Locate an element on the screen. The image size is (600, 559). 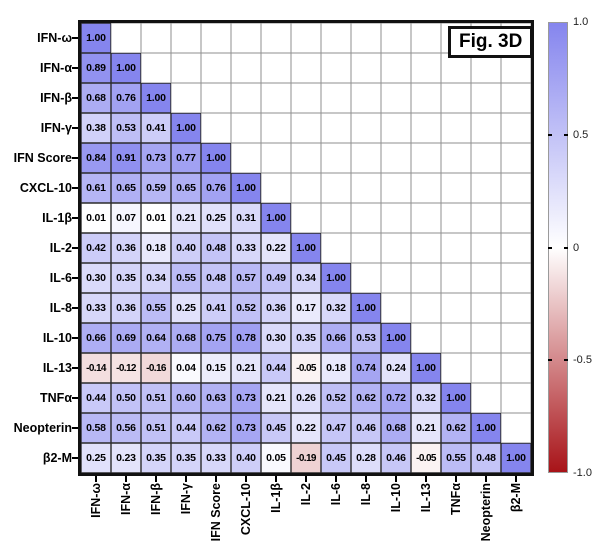
matrix-cell: 0.52 is located at coordinates (336, 398).